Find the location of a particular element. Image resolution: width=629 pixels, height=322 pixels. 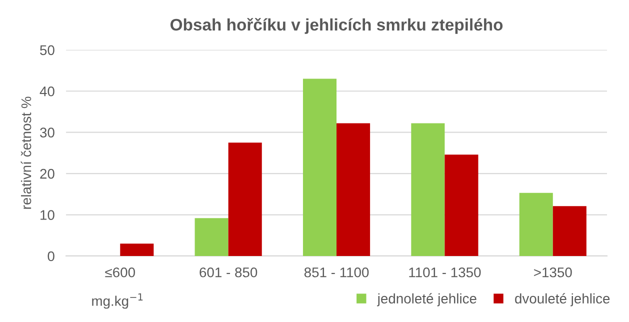

x-tick-label: >1350 is located at coordinates (553, 272).